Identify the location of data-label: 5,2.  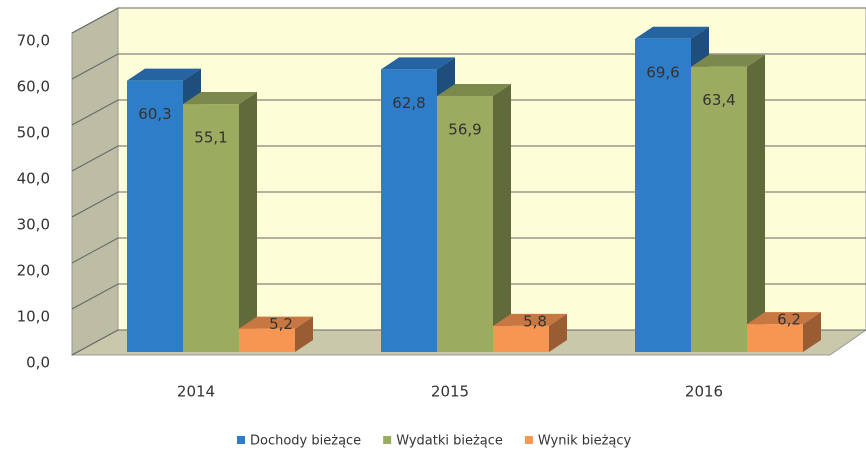
(281, 324).